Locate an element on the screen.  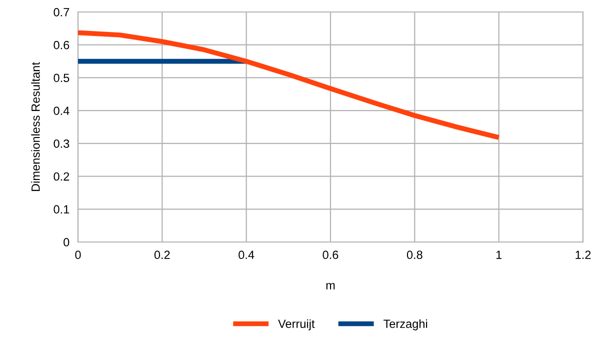
y-tick-label: 0.3 is located at coordinates (62, 143).